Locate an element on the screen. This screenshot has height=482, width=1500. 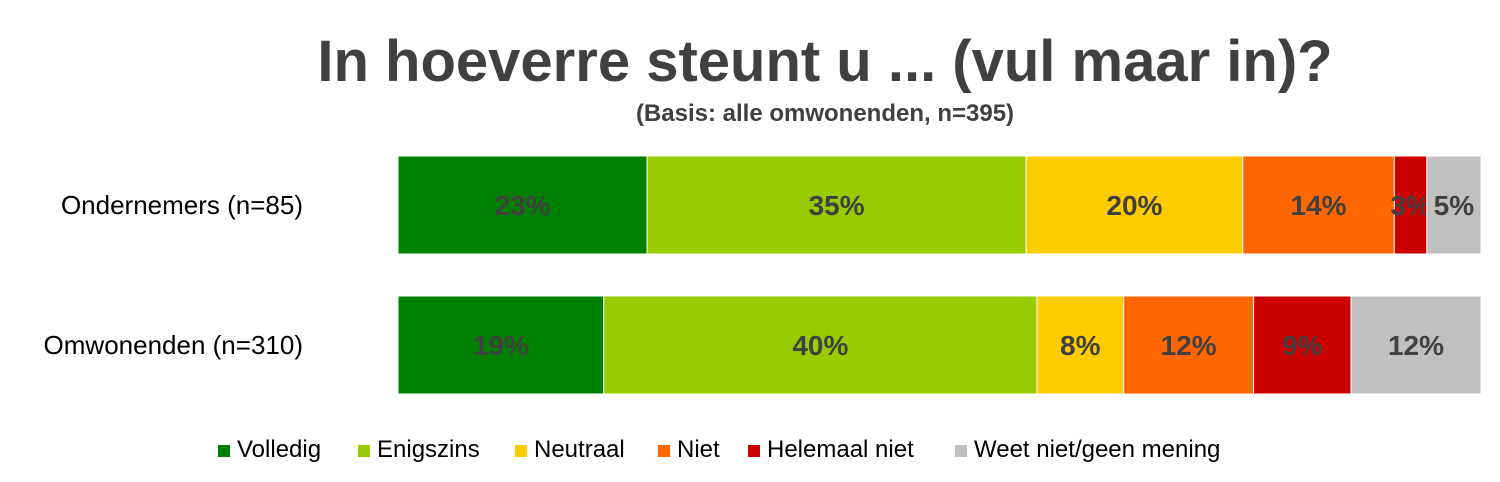
data-label-omwonenden-niet: 12% is located at coordinates (1189, 345).